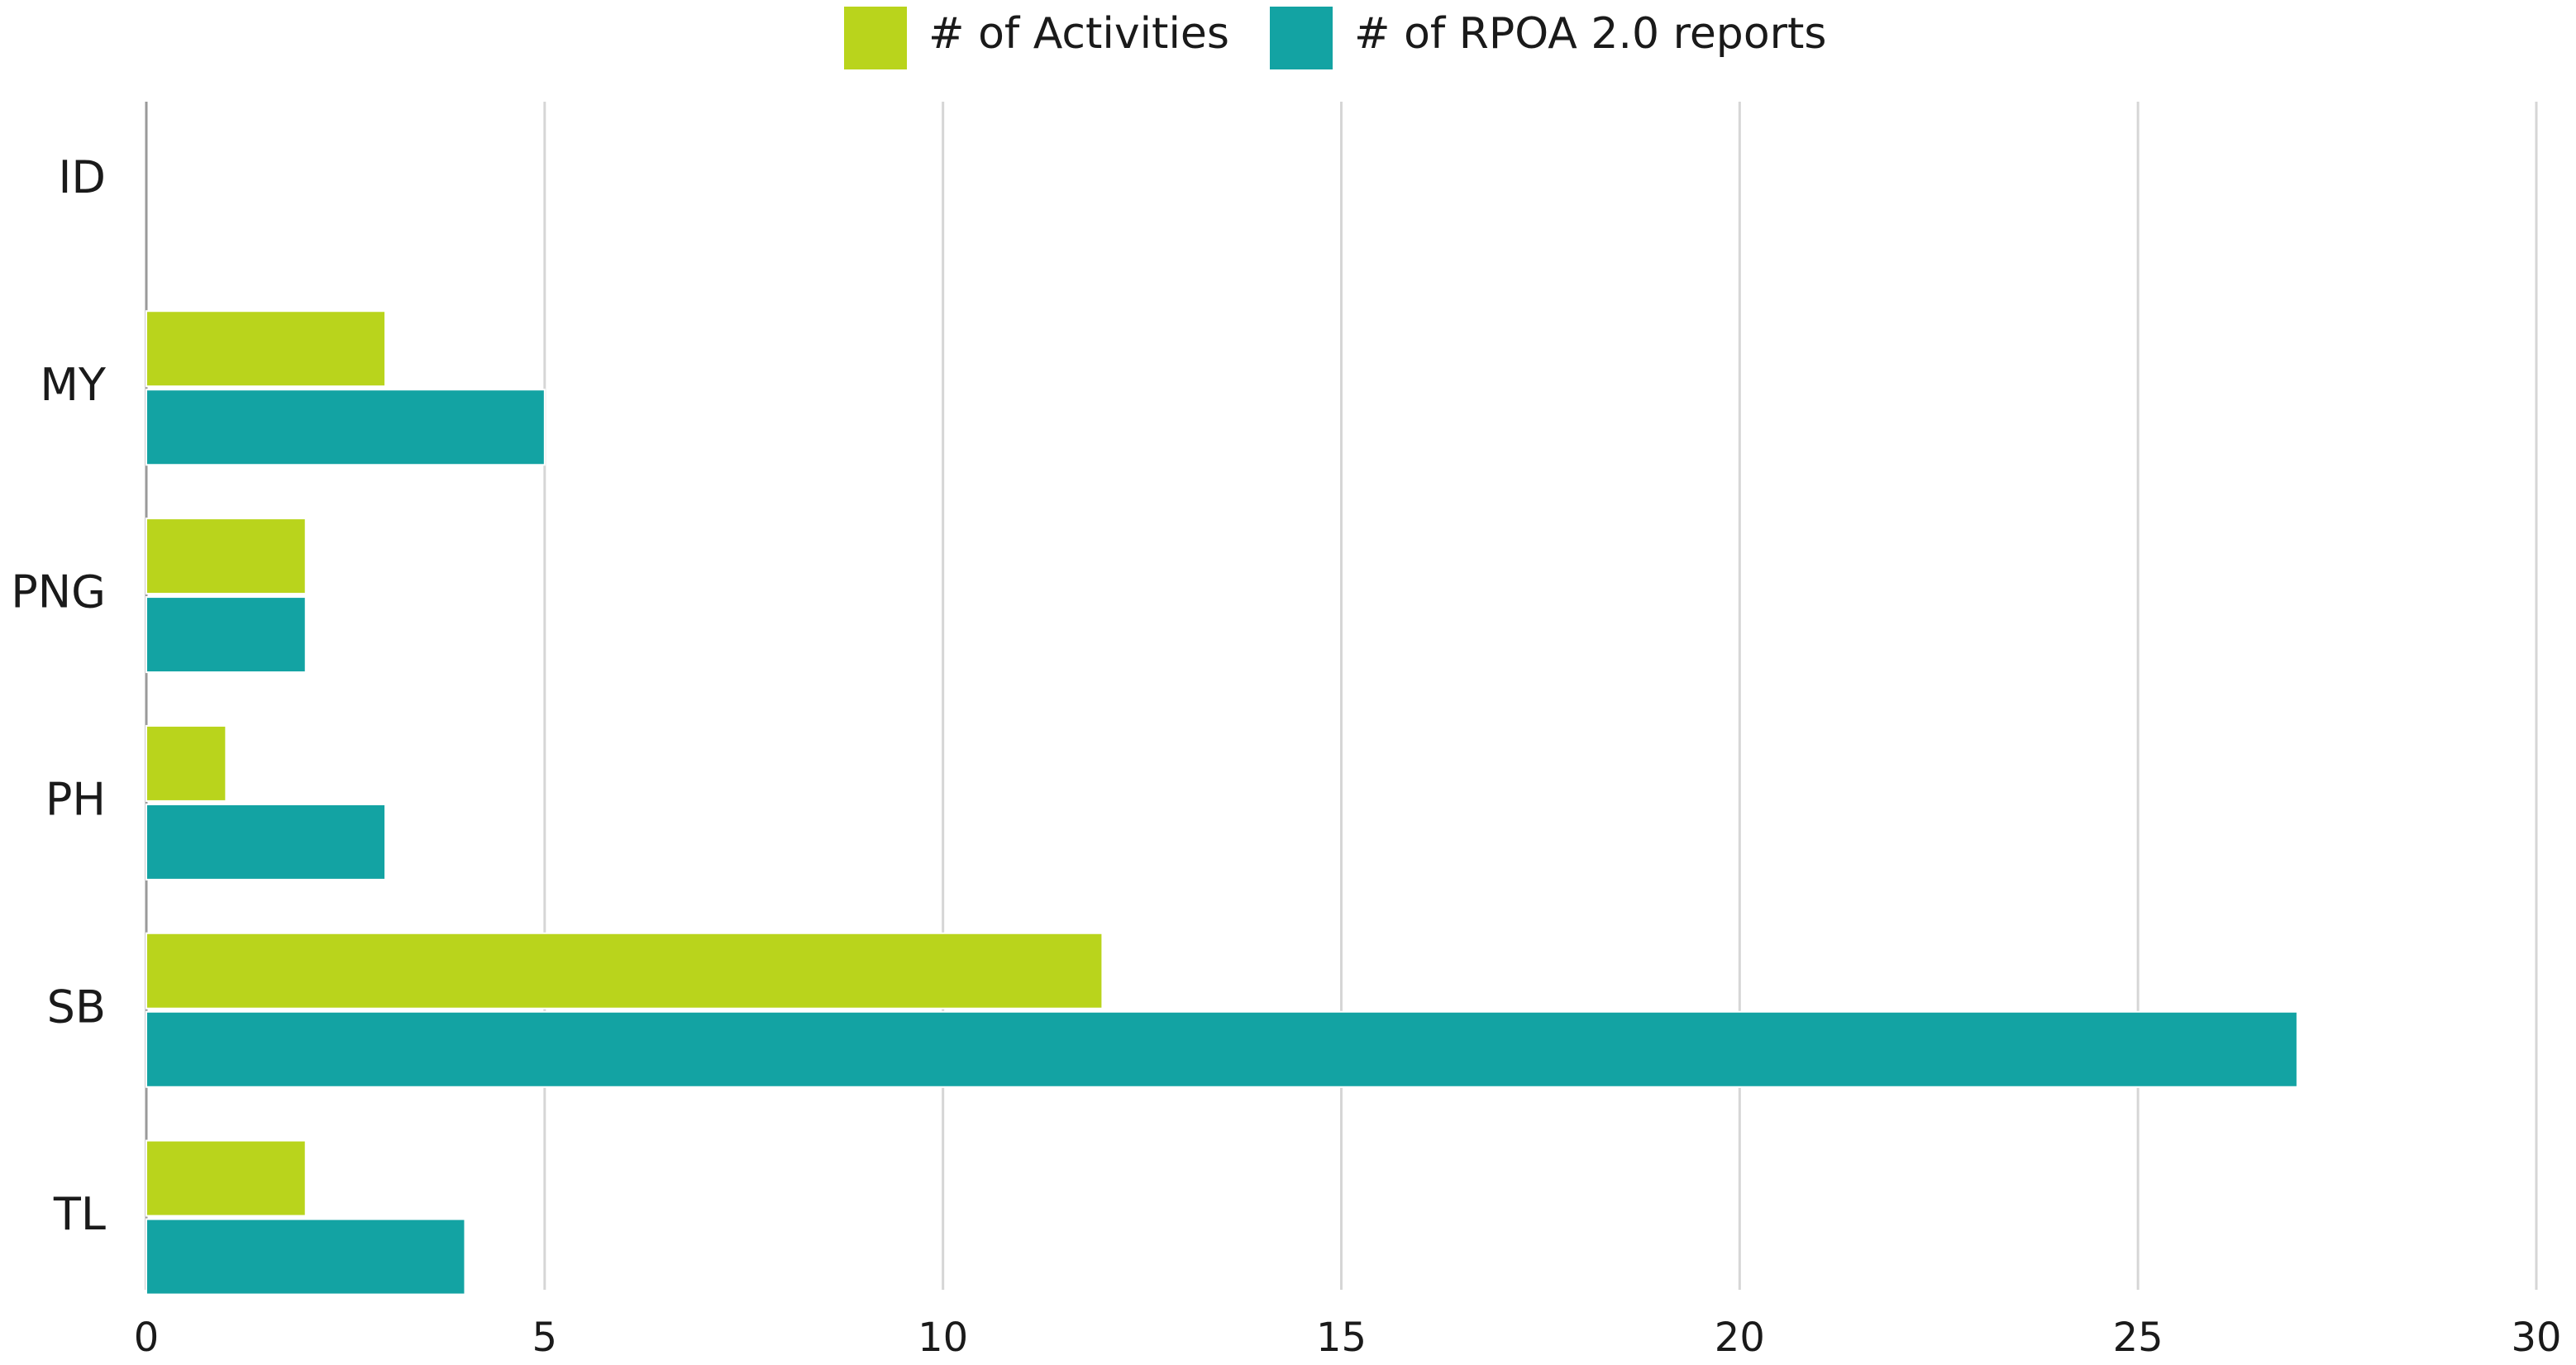 The width and height of the screenshot is (2576, 1365). I want to click on x-tick-label: 0, so click(147, 1338).